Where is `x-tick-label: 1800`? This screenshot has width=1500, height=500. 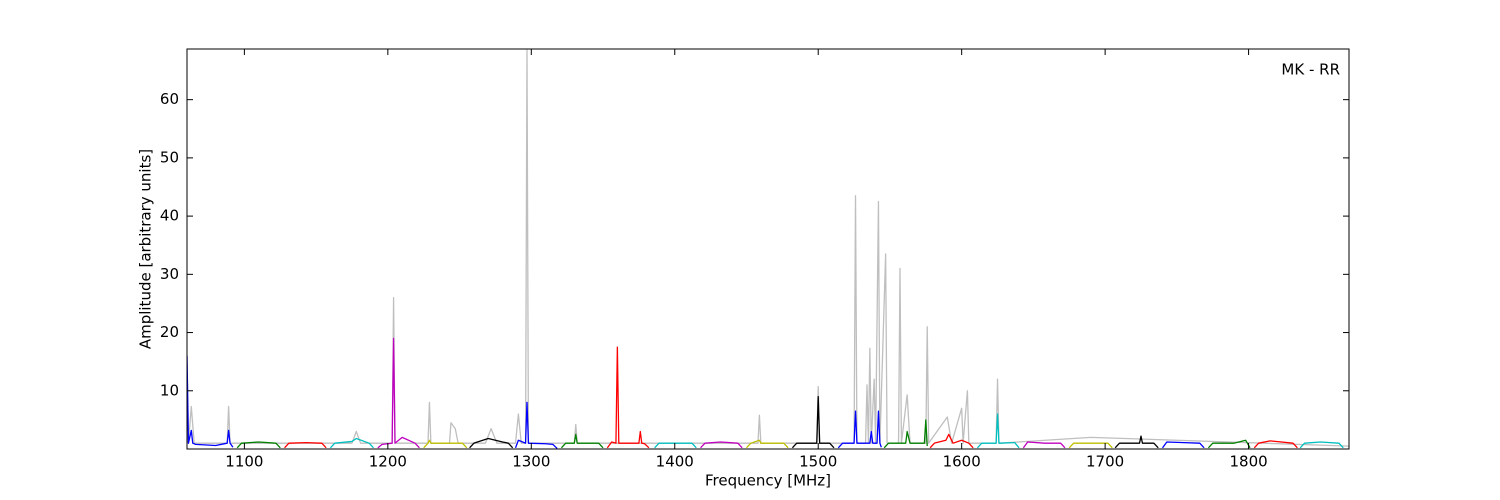 x-tick-label: 1800 is located at coordinates (1248, 462).